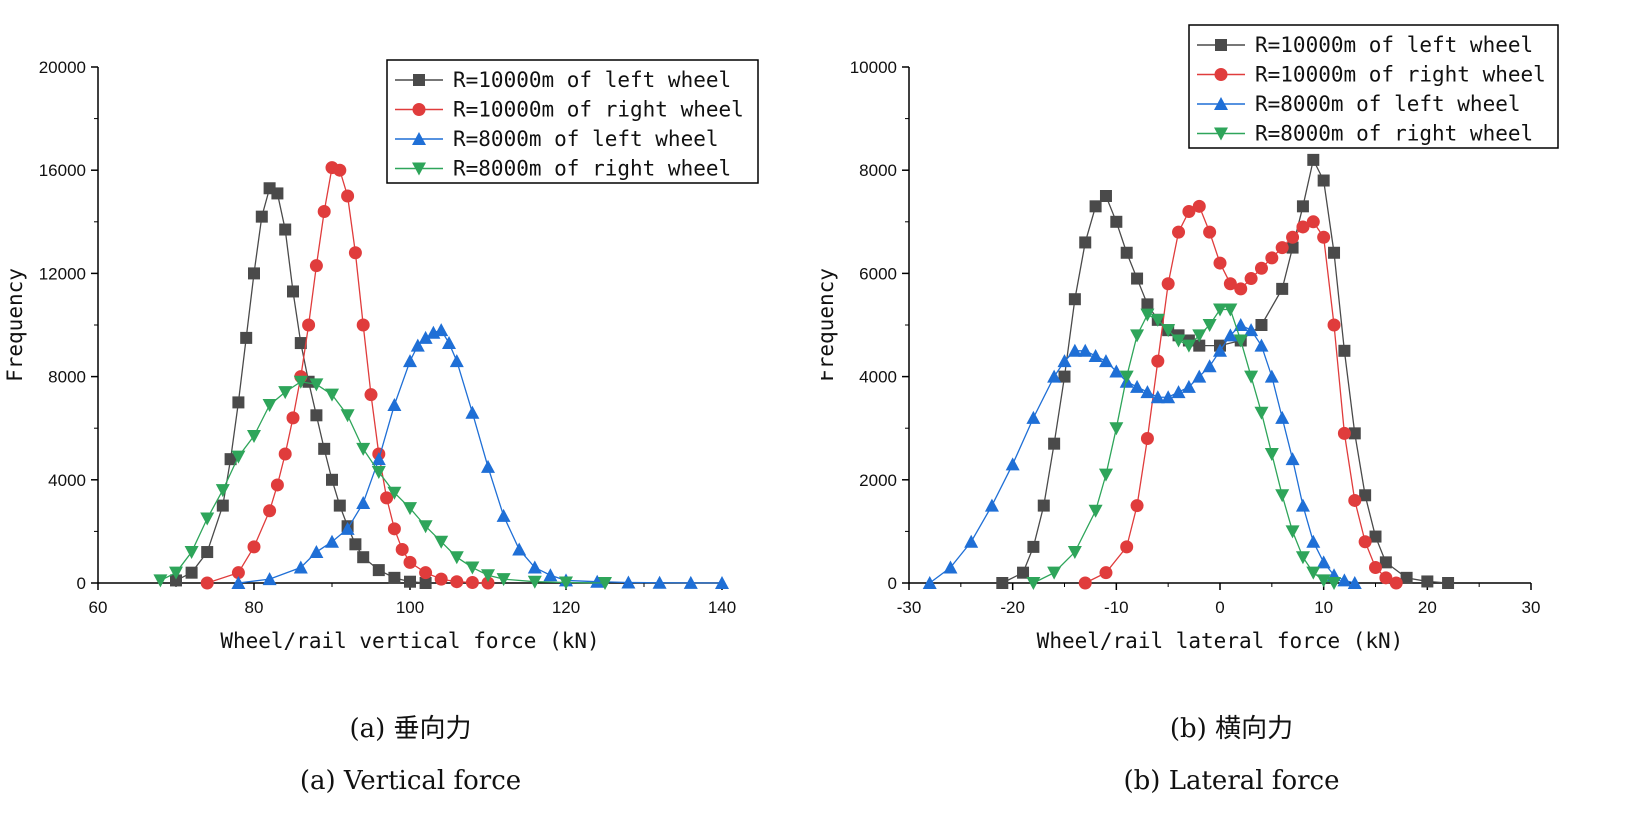 Image resolution: width=1642 pixels, height=820 pixels. I want to click on y-tick-label: 10000, so click(873, 67).